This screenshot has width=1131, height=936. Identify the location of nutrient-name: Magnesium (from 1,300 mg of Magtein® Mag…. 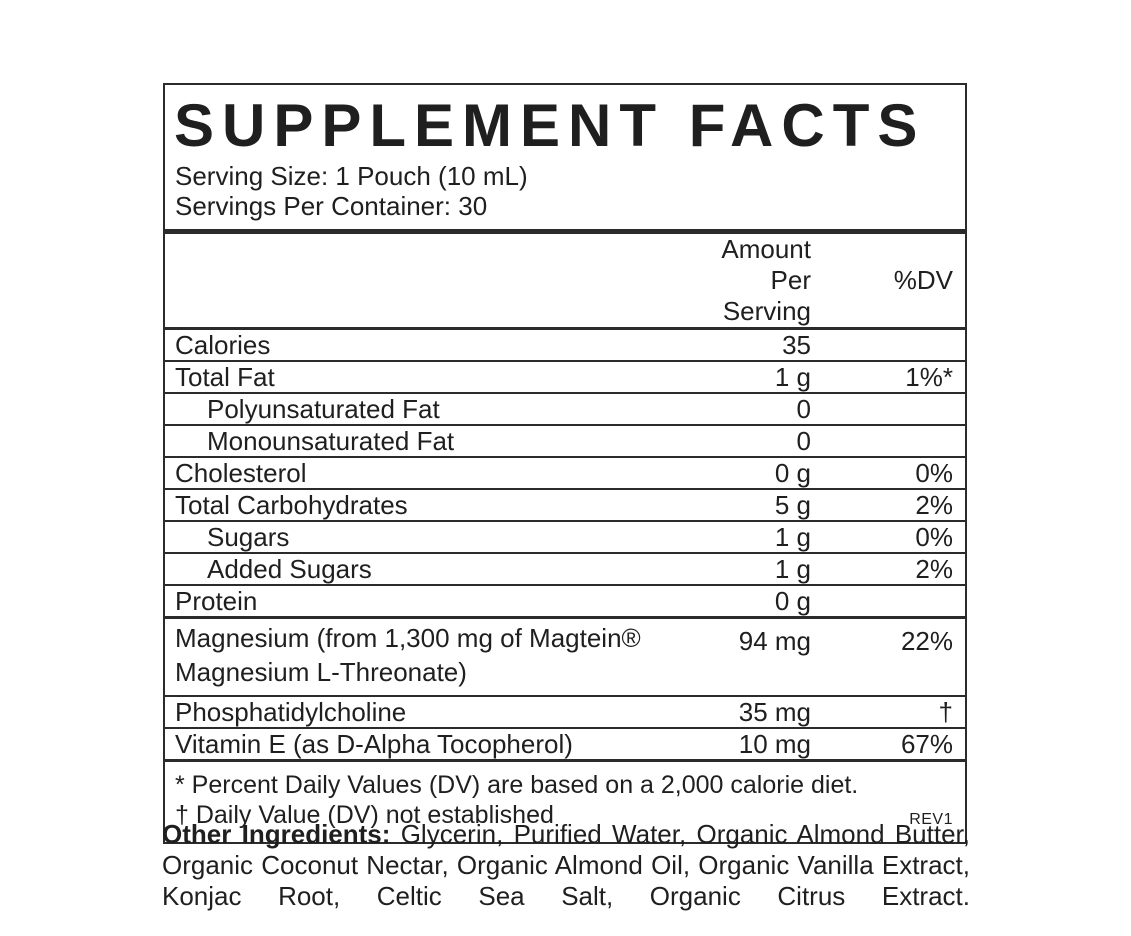
(408, 655).